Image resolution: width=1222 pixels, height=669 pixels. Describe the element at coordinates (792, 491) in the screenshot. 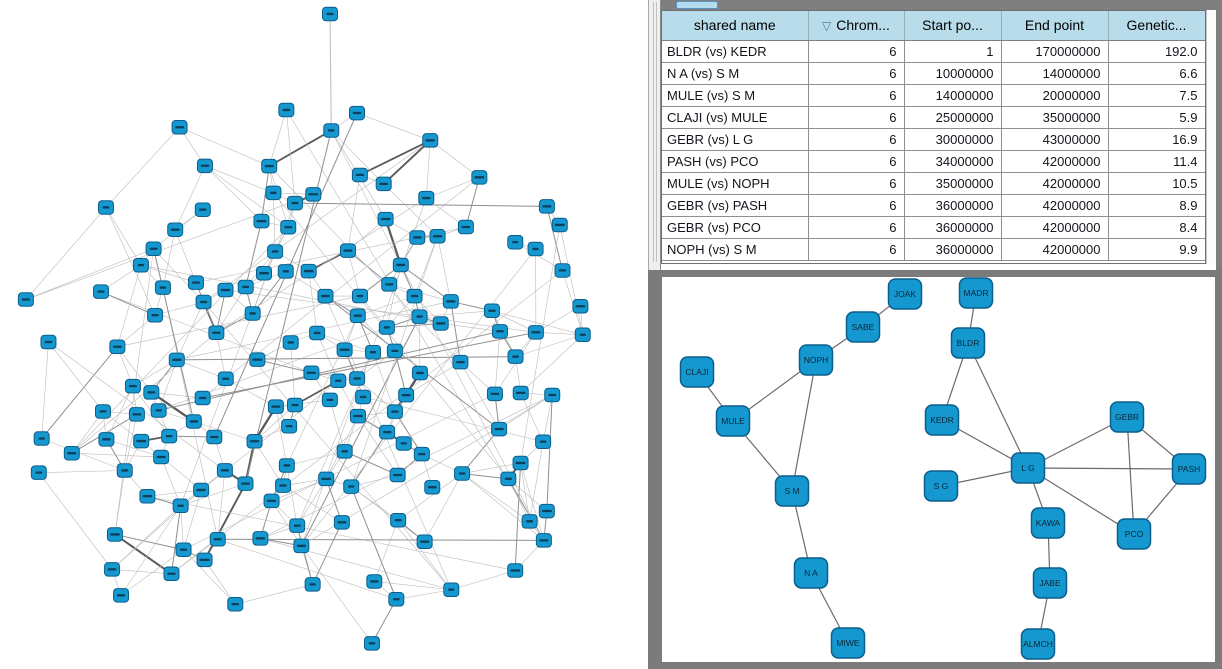

I see `network-node: S M` at that location.